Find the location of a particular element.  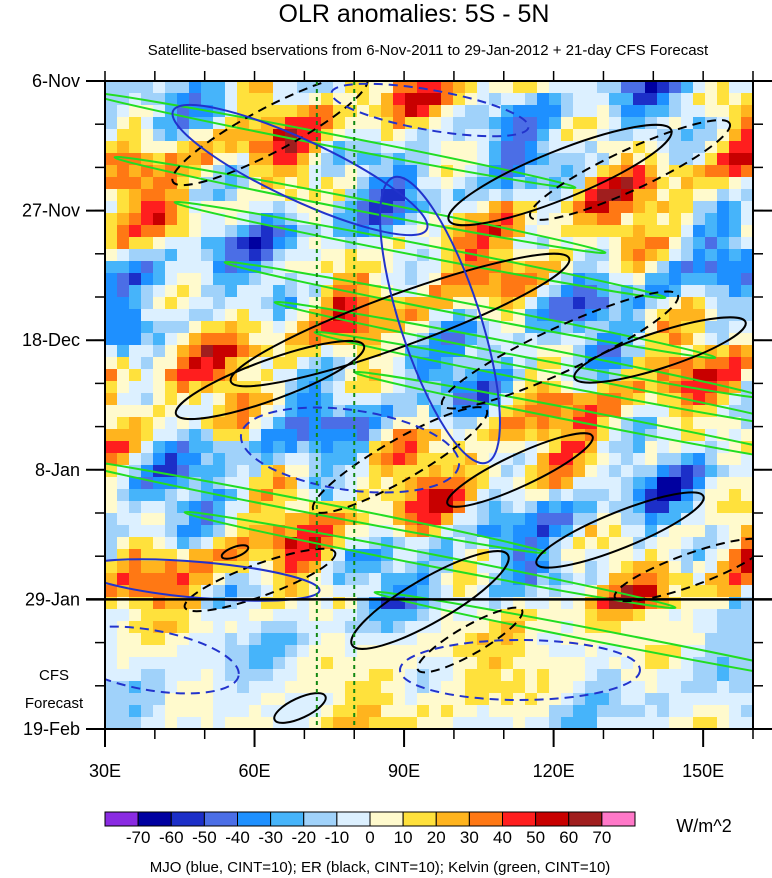

kelvin-contour is located at coordinates (326, 505).